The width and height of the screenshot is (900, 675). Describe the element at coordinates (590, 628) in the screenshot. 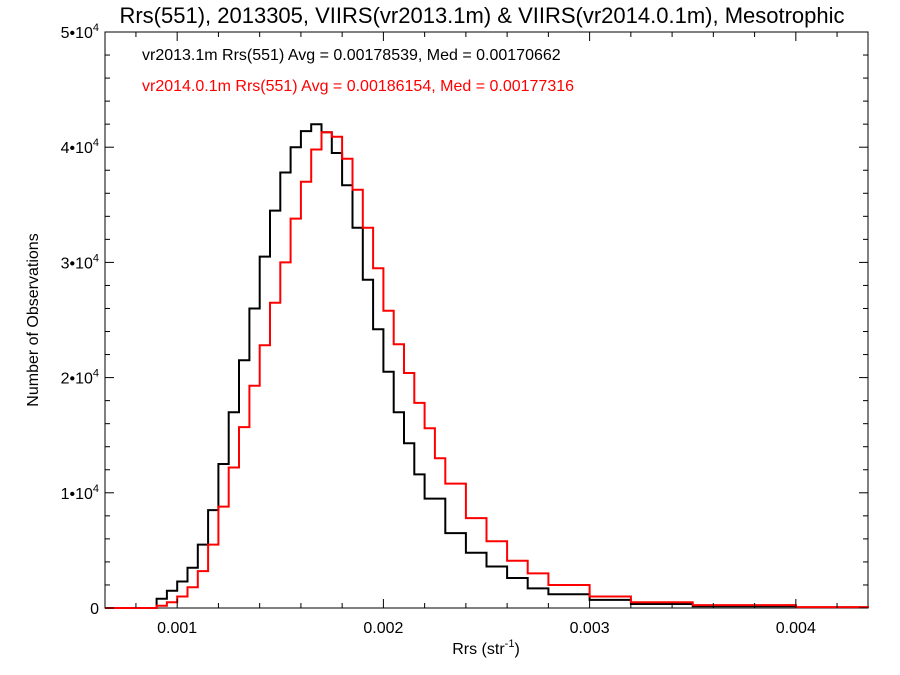

I see `x-tick-label: 0.003` at that location.